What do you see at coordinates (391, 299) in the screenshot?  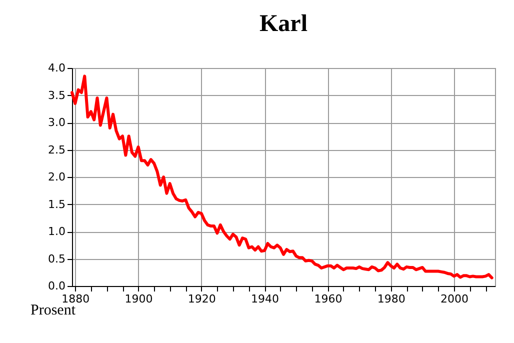 I see `x-tick-label: 1980` at bounding box center [391, 299].